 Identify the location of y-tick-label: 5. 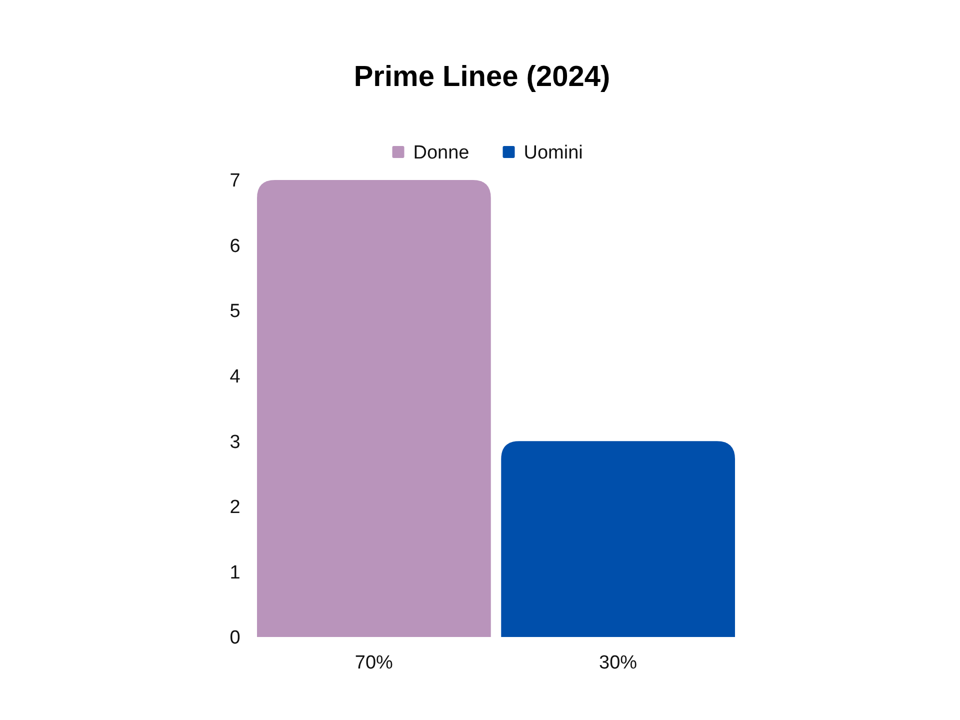
(235, 311).